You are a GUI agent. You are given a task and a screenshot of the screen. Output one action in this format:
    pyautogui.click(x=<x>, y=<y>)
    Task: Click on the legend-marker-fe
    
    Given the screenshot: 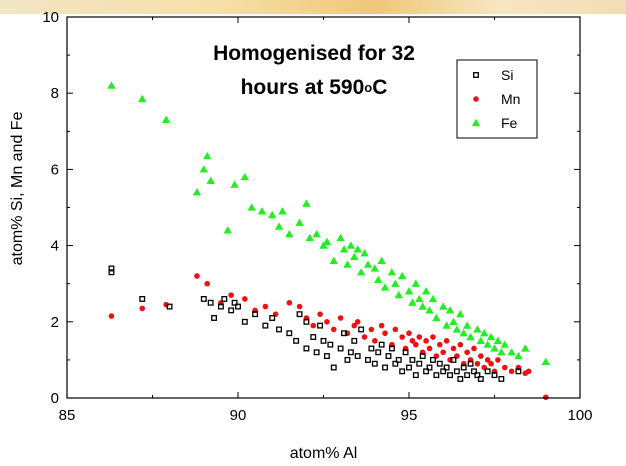 What is the action you would take?
    pyautogui.click(x=476, y=122)
    